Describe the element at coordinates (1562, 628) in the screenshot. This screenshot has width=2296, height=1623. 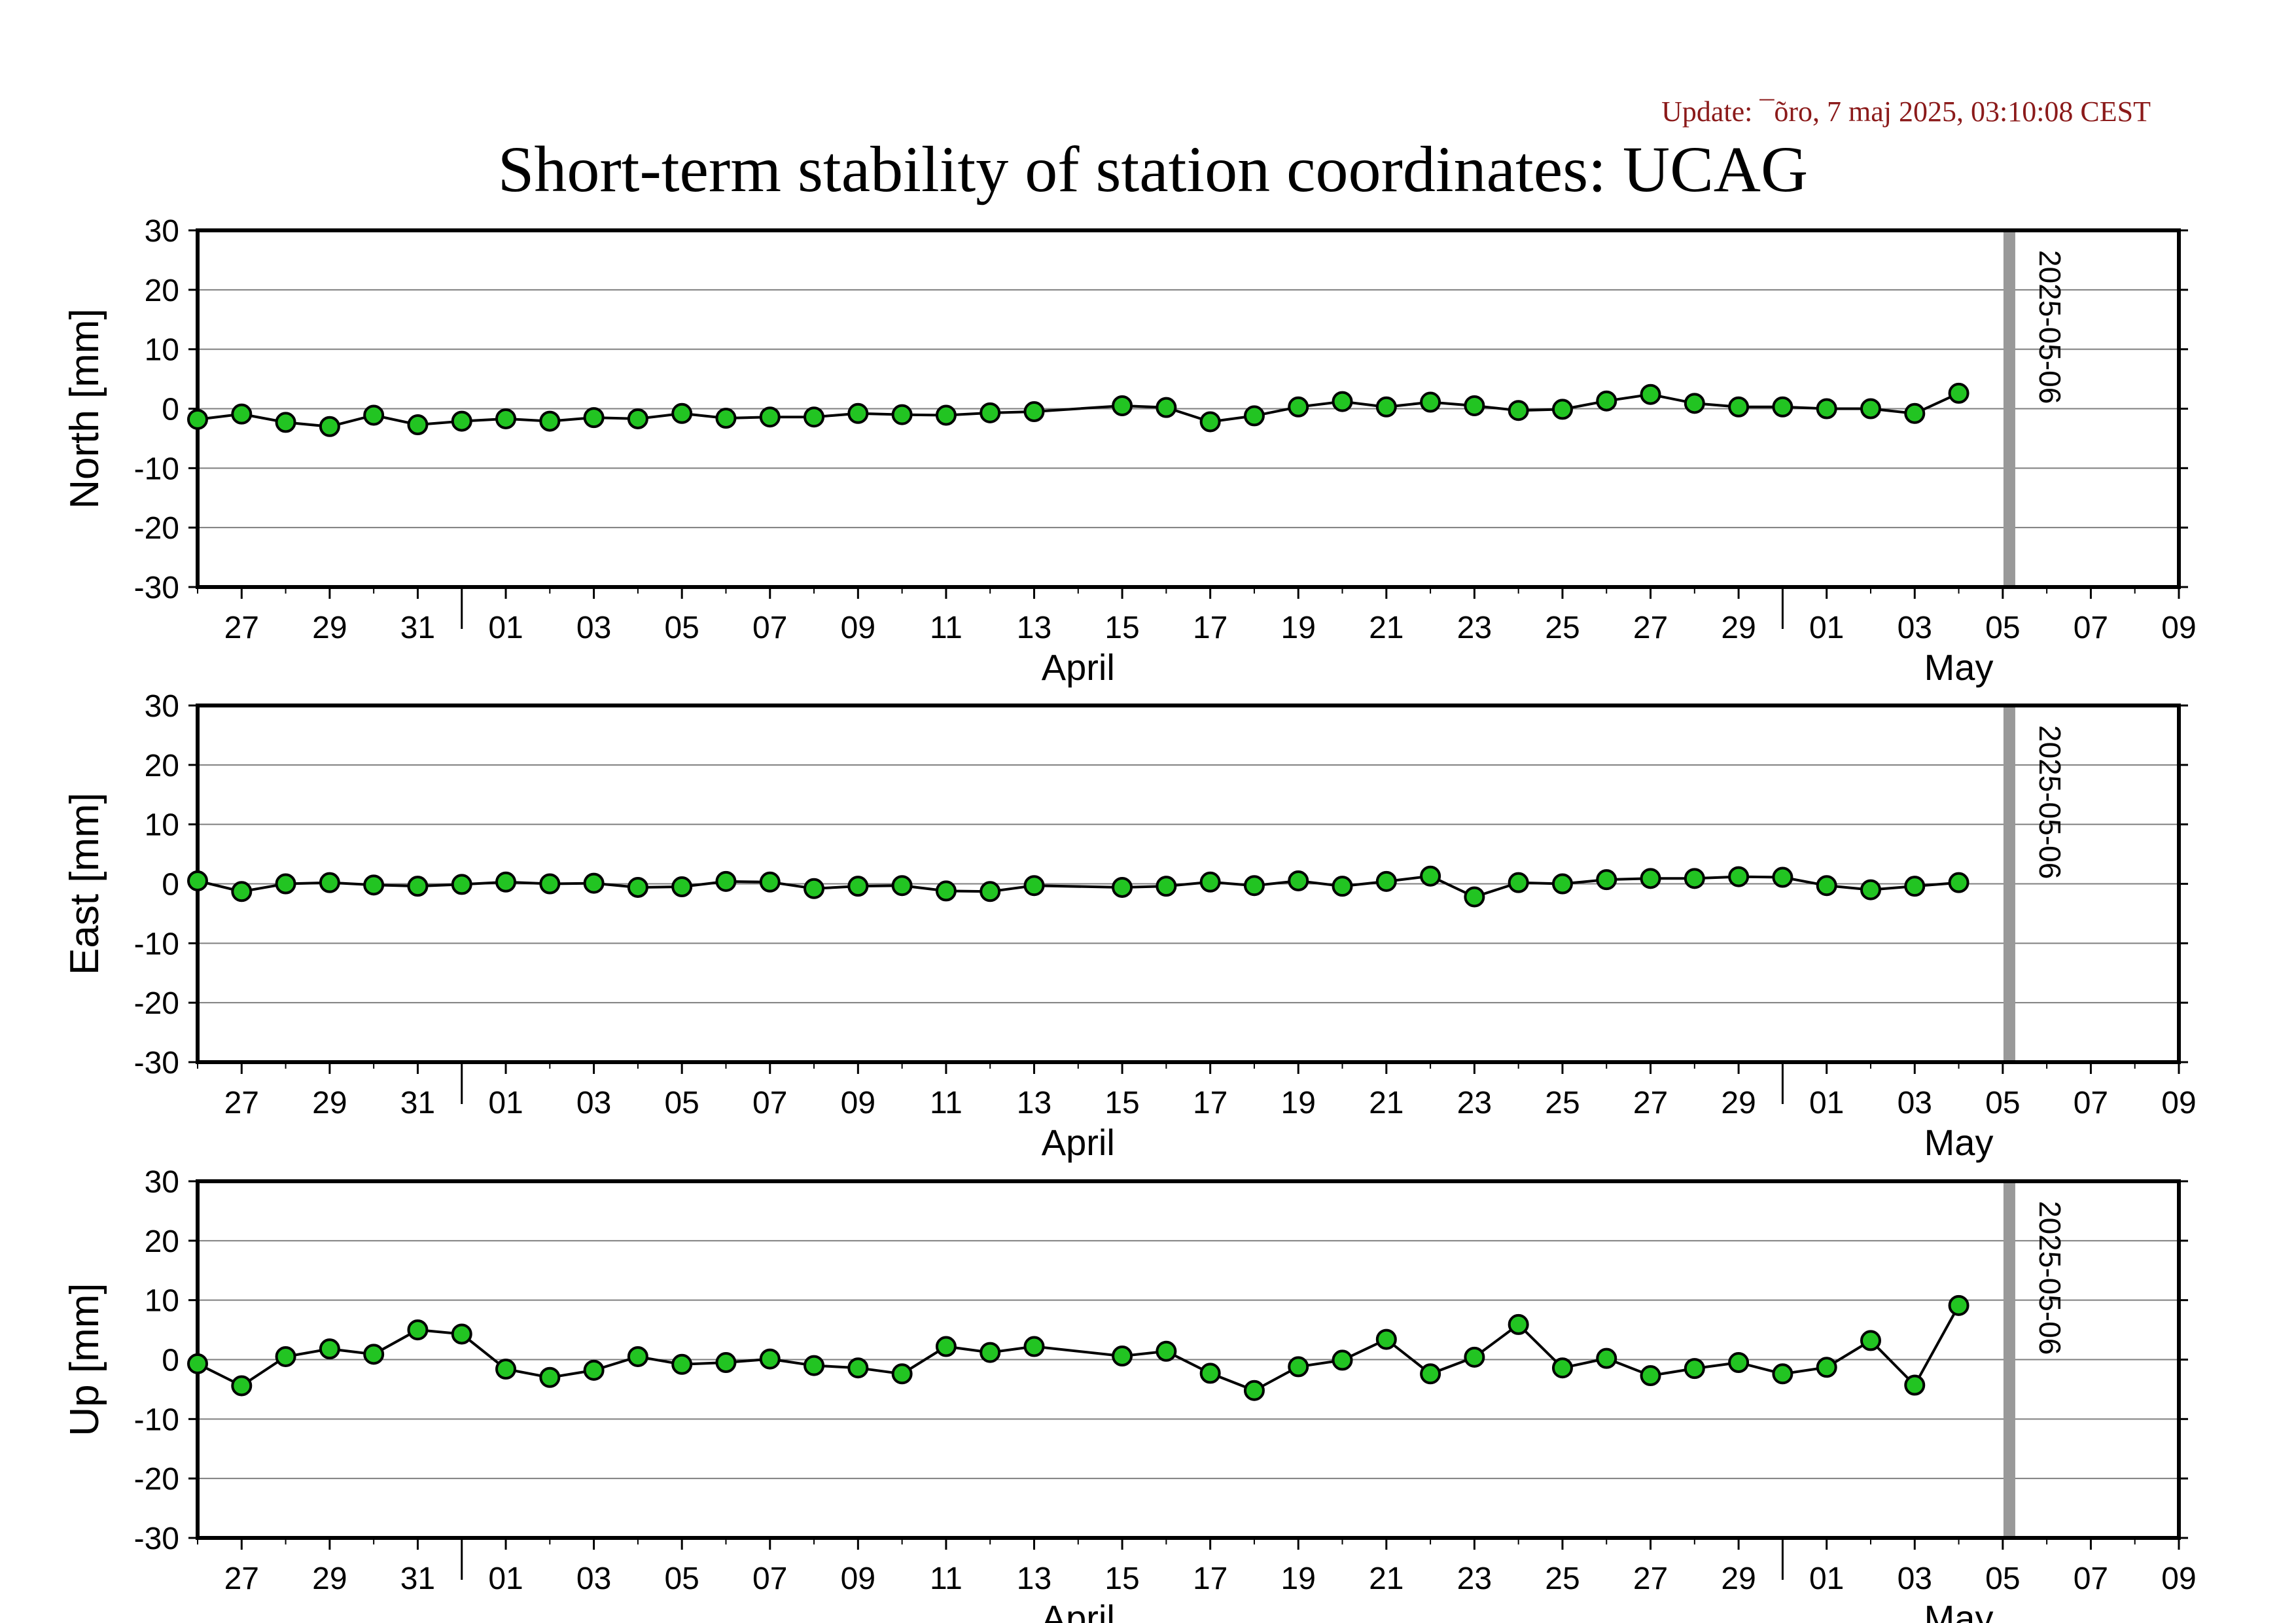
I see `x-tick-label: 25` at that location.